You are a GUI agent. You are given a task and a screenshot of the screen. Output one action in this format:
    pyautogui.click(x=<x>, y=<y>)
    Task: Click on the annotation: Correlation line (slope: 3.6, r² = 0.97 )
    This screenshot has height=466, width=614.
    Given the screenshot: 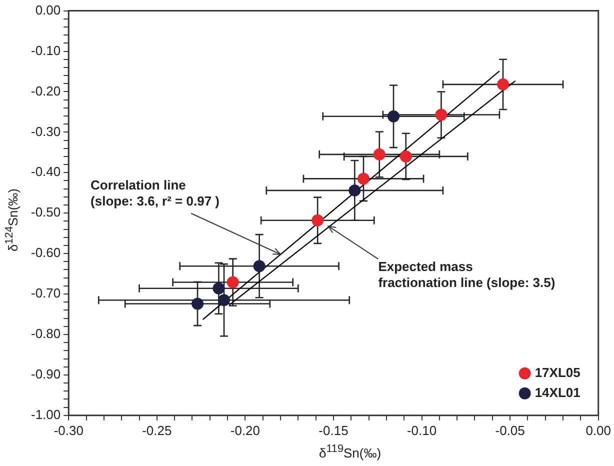 What is the action you would take?
    pyautogui.click(x=155, y=192)
    